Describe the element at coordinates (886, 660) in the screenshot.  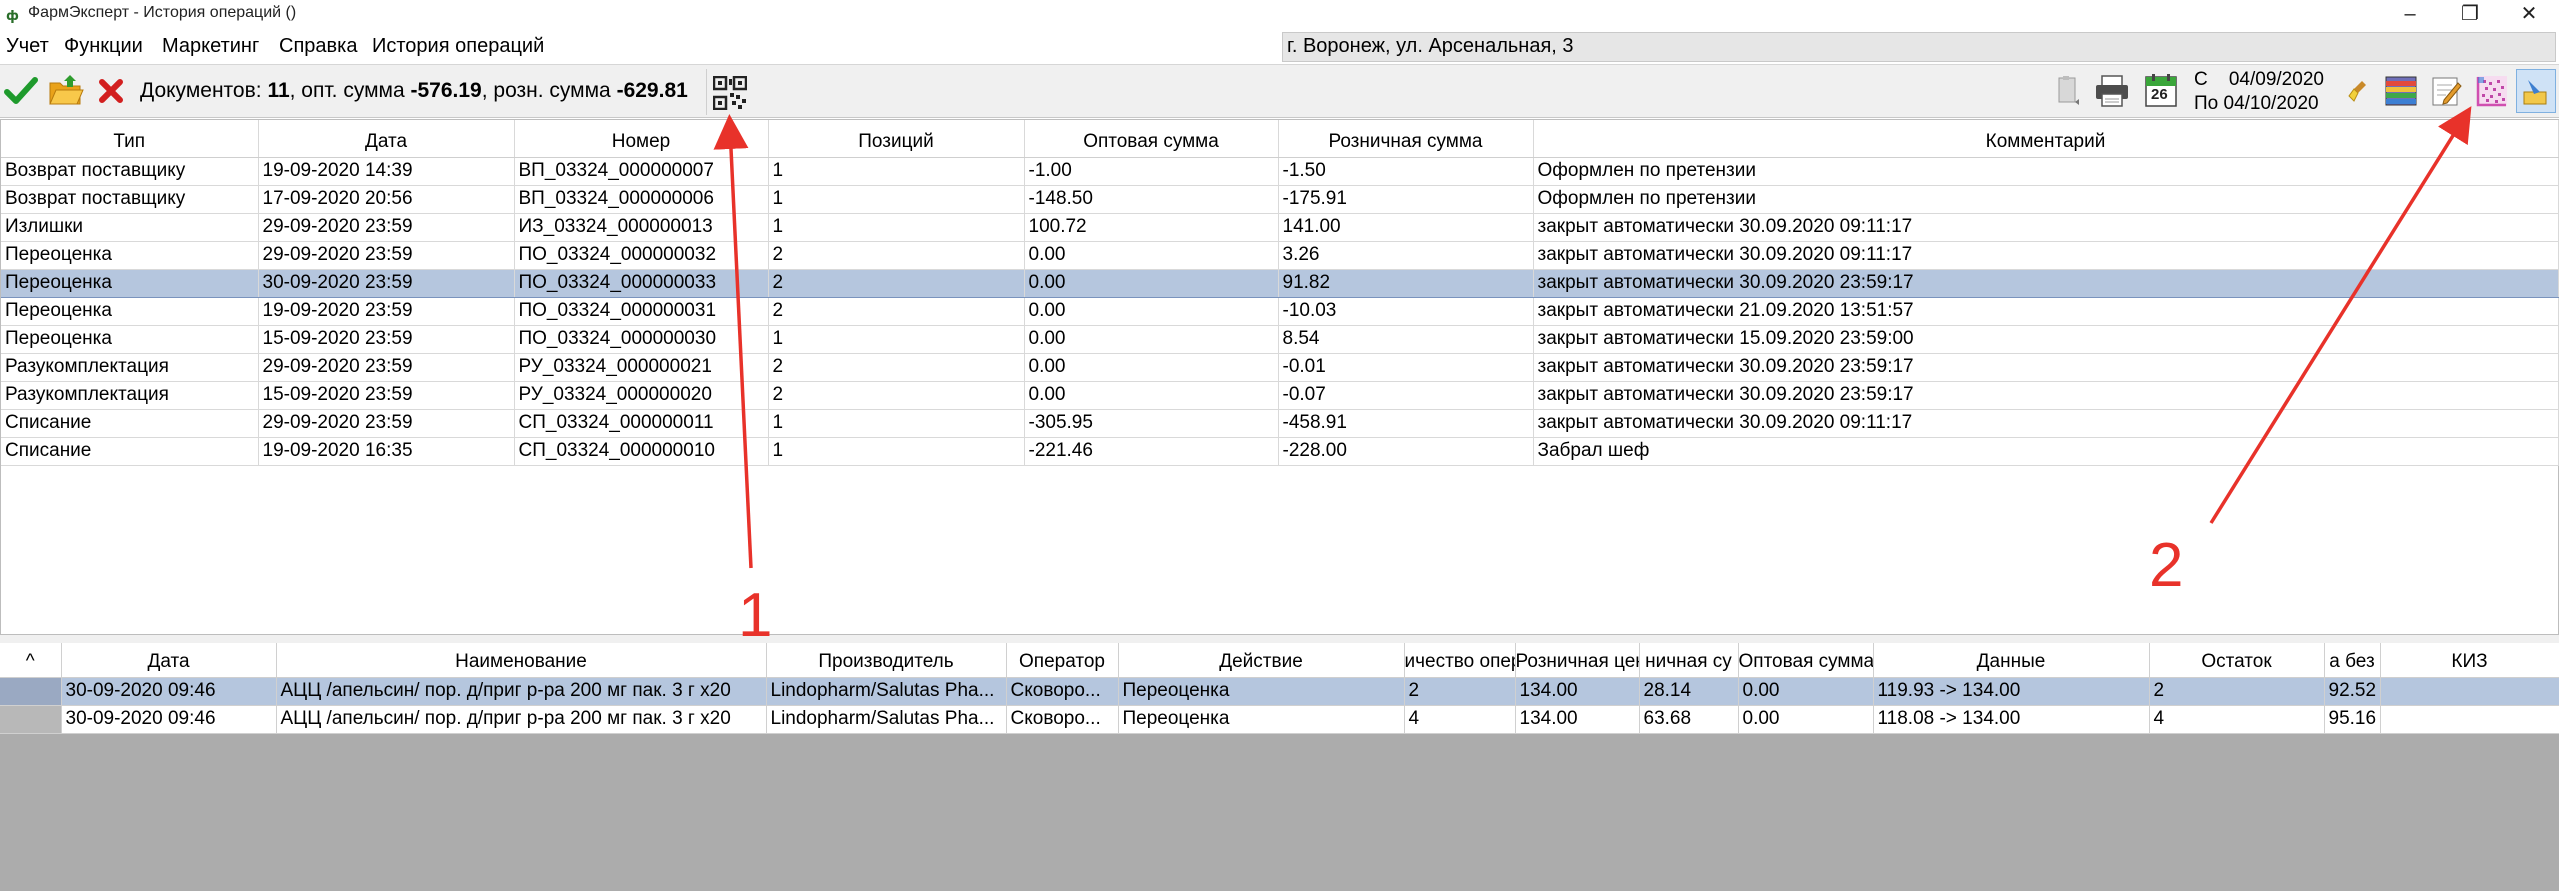
I see `column-header: Производитель` at that location.